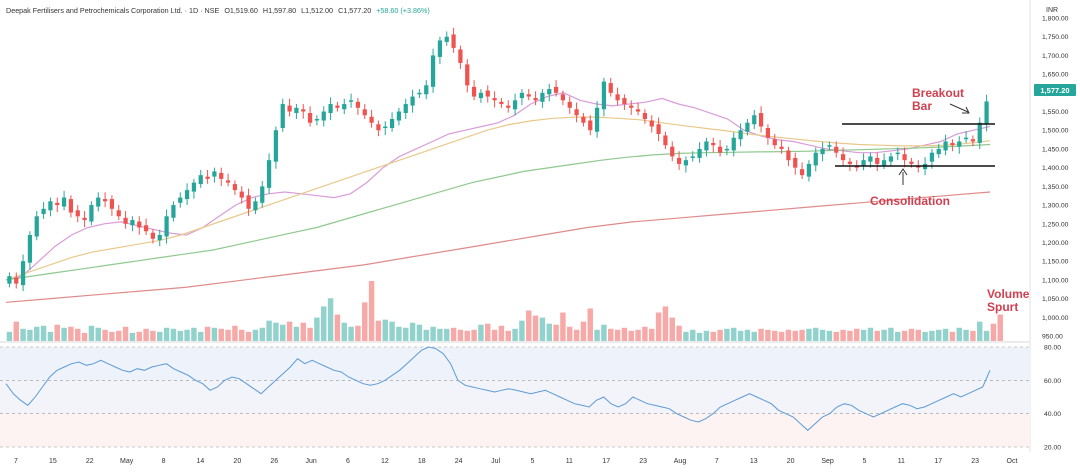  What do you see at coordinates (1055, 19) in the screenshot?
I see `price-tick-label: 1,800.00` at bounding box center [1055, 19].